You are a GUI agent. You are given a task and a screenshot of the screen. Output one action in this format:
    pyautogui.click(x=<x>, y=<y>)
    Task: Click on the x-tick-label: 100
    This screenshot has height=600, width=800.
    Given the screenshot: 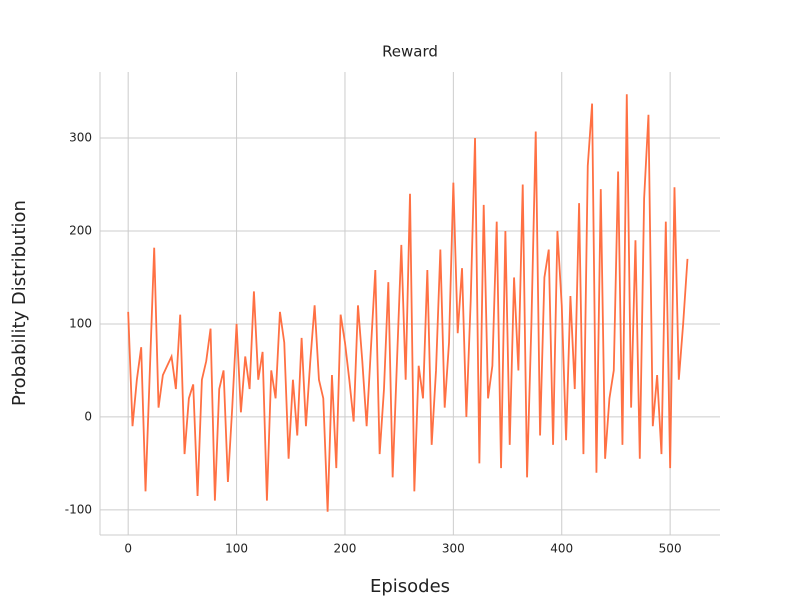 What is the action you would take?
    pyautogui.click(x=236, y=549)
    